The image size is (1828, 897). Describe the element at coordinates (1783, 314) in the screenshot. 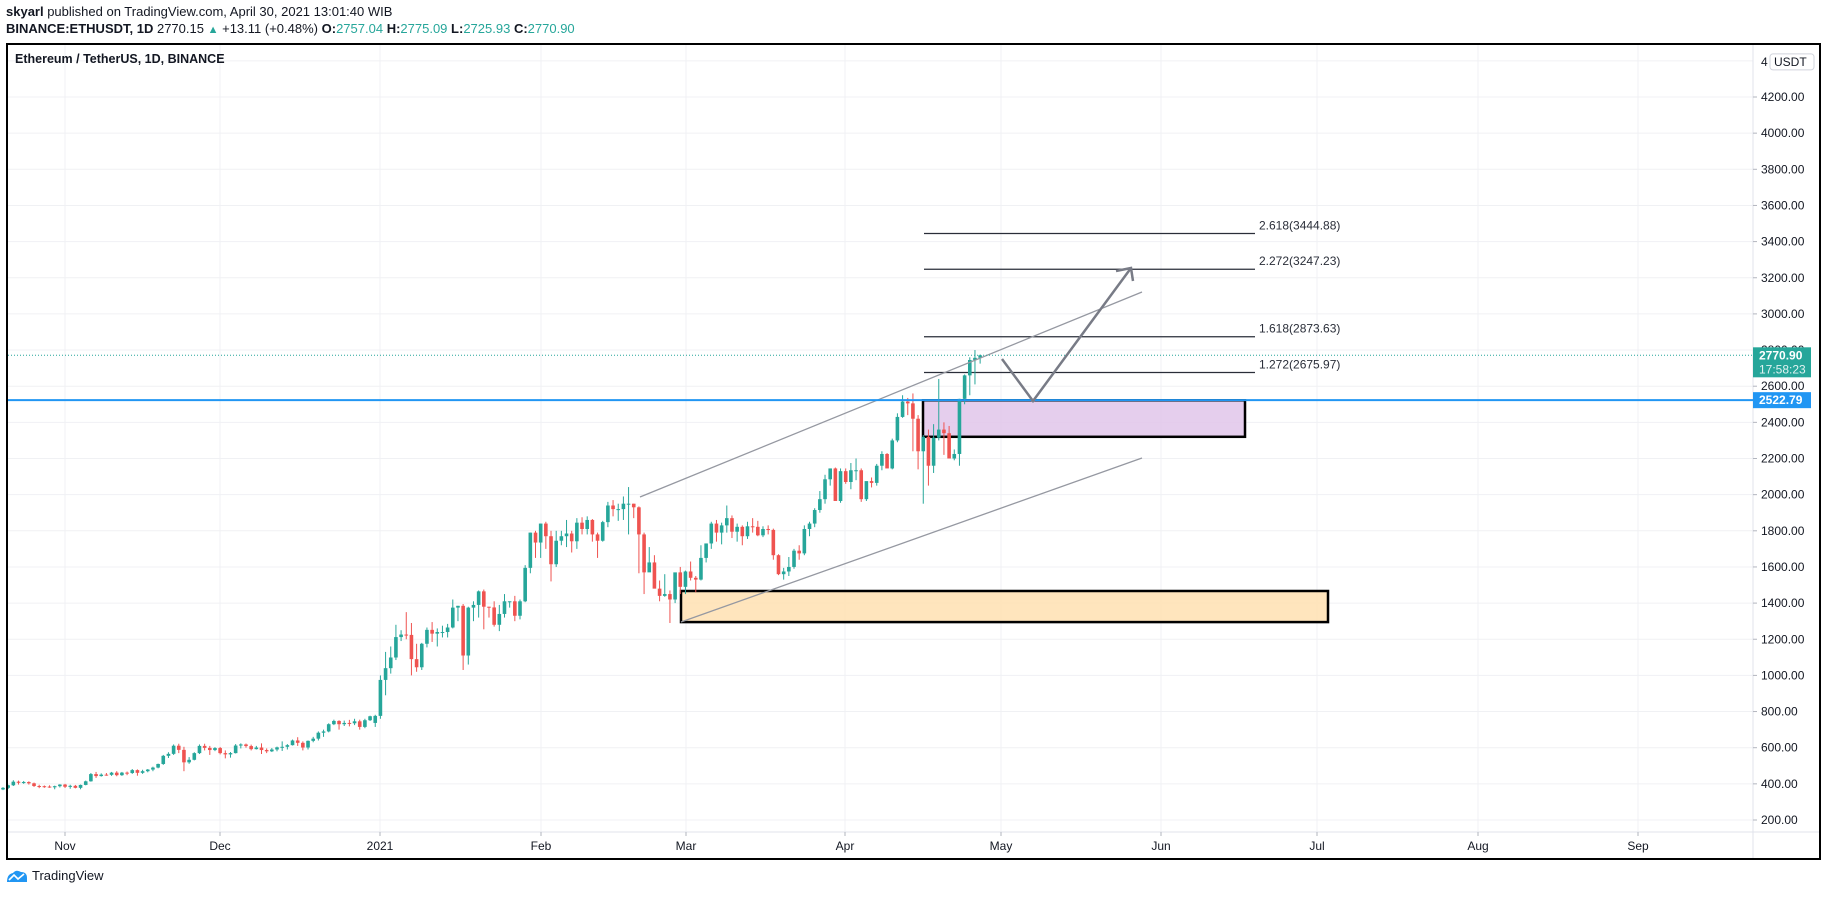

I see `y-tick-label: 3000.00` at that location.